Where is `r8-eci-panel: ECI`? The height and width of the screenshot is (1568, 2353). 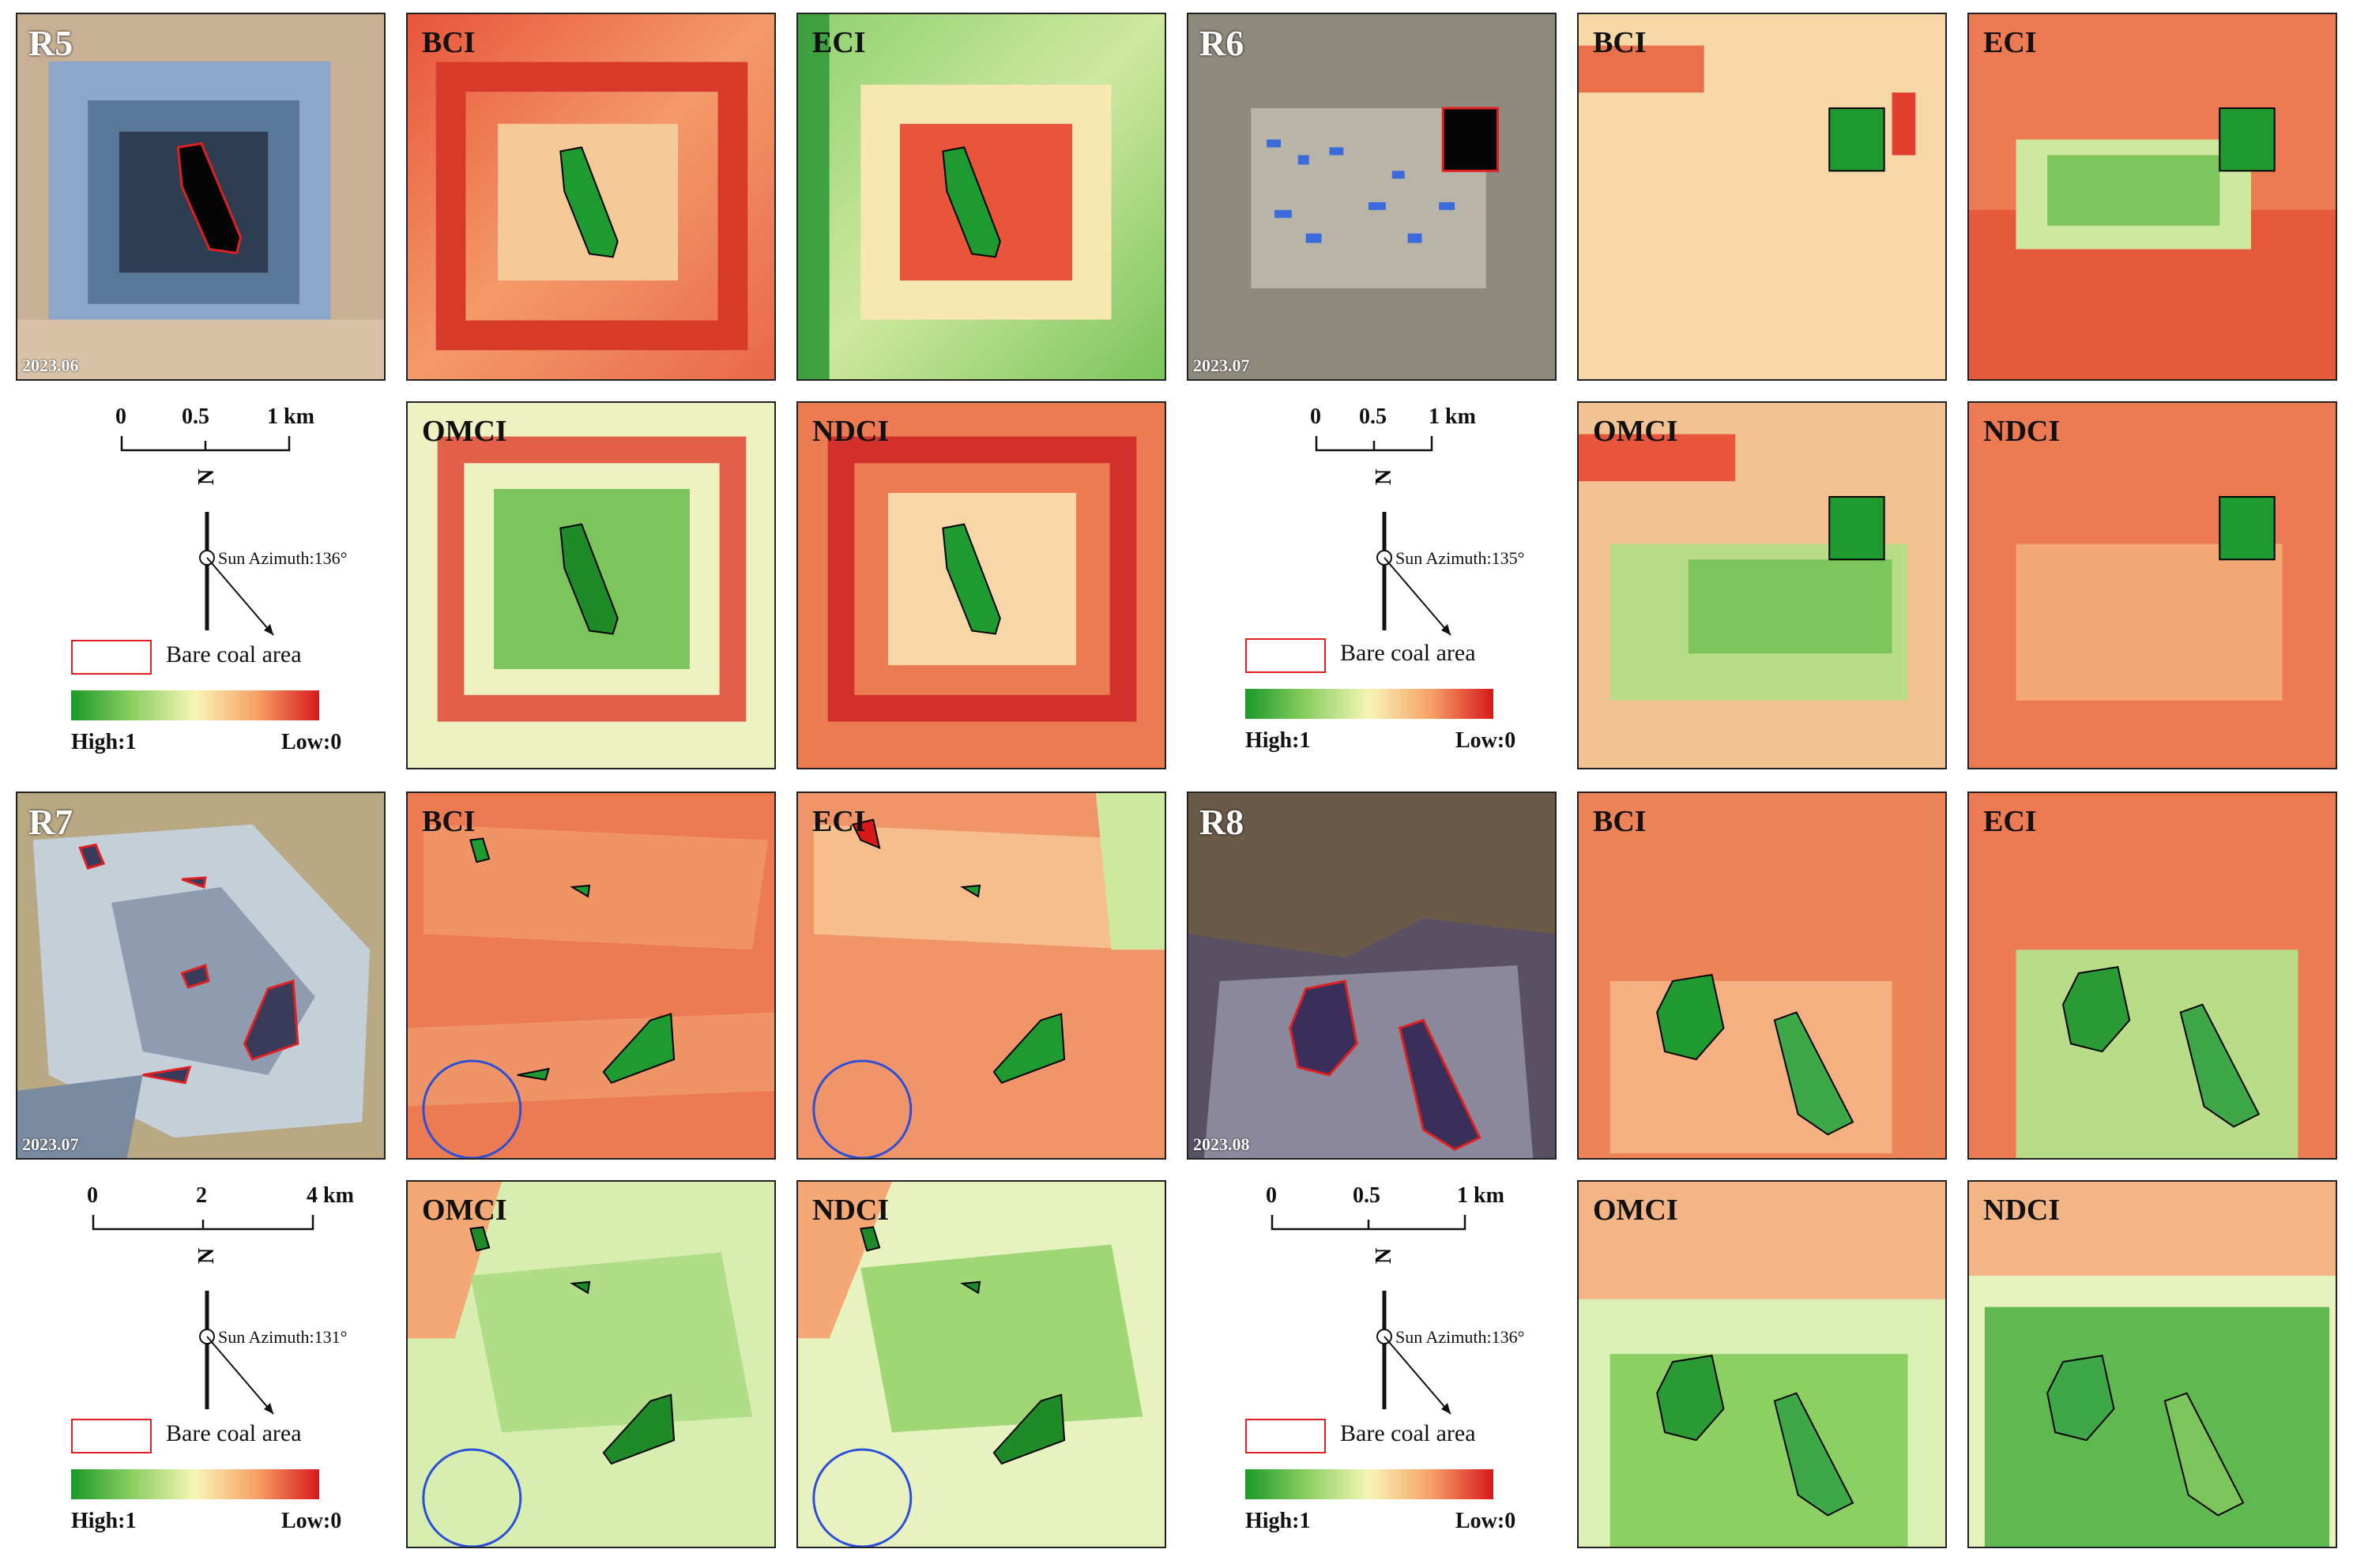 r8-eci-panel: ECI is located at coordinates (2152, 976).